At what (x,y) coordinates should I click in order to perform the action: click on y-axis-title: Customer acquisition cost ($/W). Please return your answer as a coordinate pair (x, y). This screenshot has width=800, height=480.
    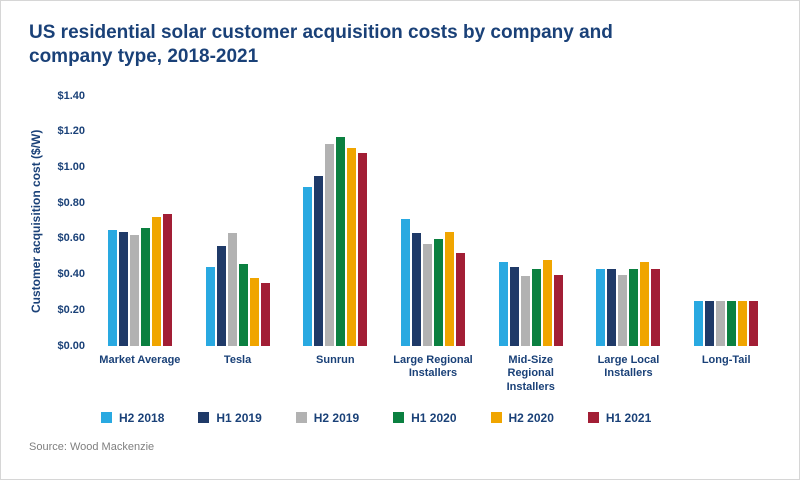
    Looking at the image, I should click on (36, 220).